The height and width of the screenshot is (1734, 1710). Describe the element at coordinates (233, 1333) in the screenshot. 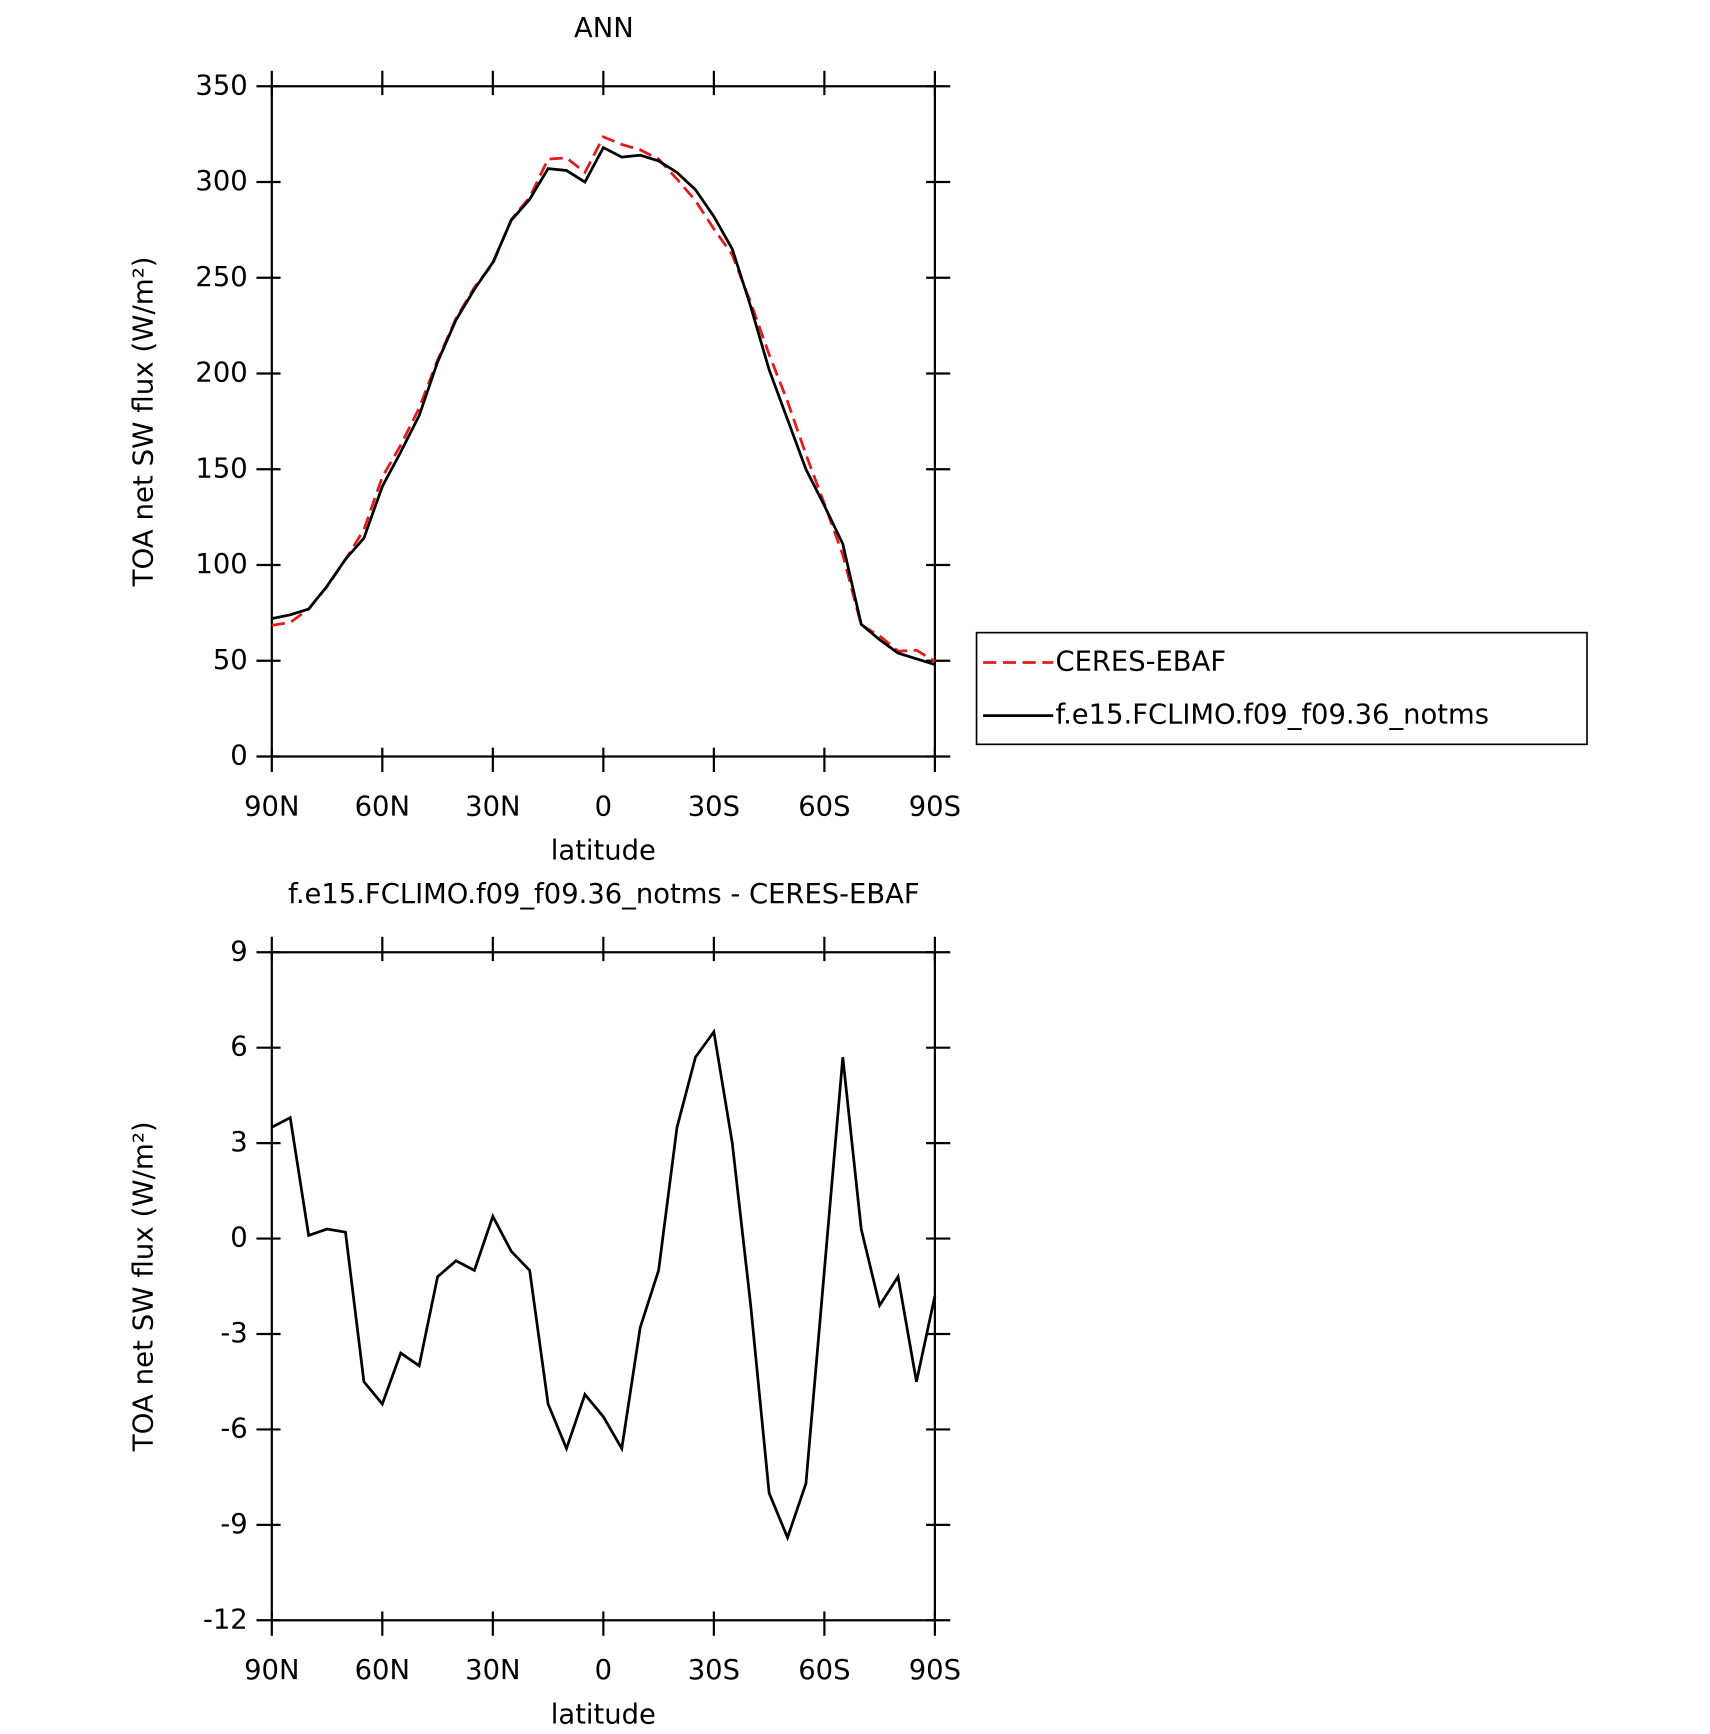

I see `y-tick-label: -3` at that location.